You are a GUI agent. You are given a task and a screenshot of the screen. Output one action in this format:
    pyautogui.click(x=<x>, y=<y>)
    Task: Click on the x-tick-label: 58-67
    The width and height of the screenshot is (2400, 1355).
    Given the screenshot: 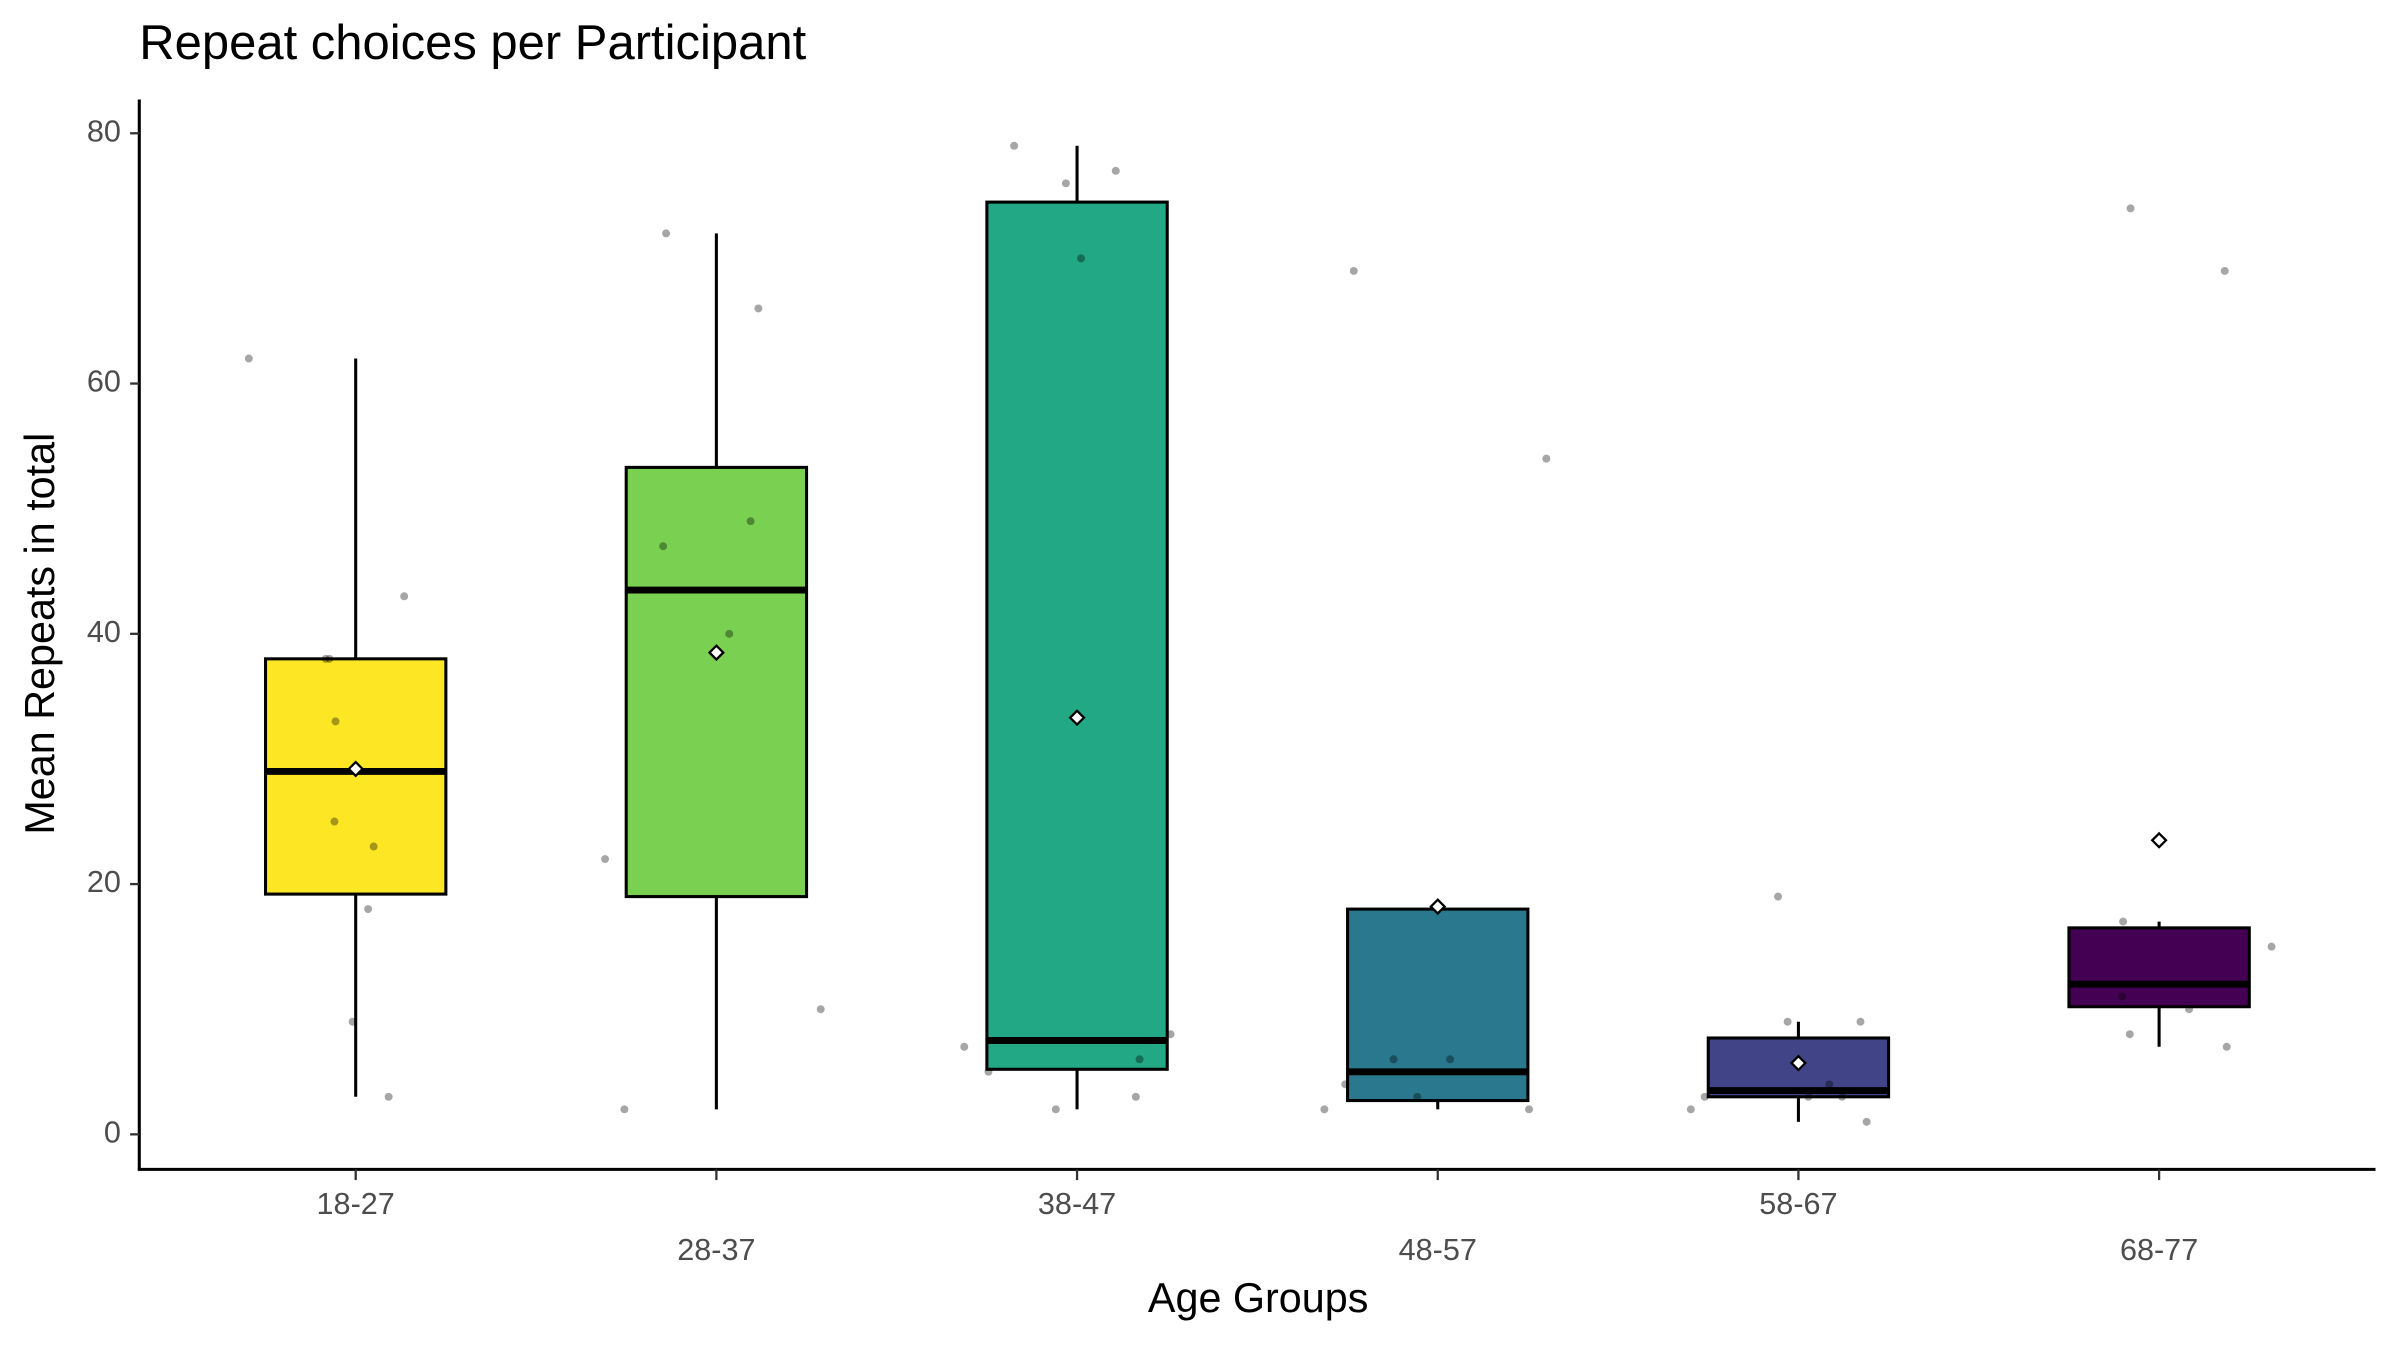 What is the action you would take?
    pyautogui.click(x=1798, y=1204)
    